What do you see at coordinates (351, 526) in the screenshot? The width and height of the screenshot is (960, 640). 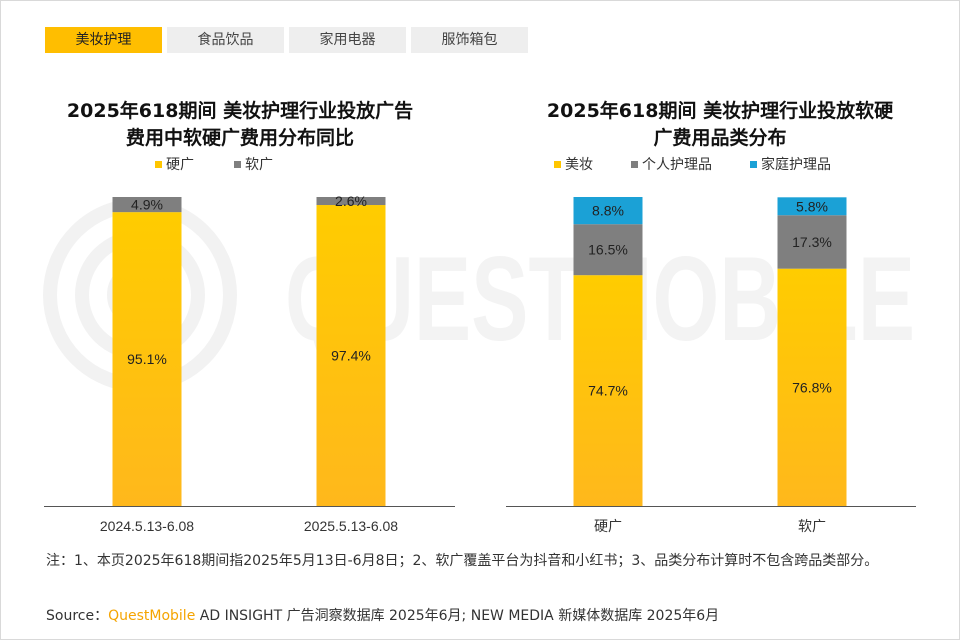 I see `x-tick-label: 2025.5.13-6.08` at bounding box center [351, 526].